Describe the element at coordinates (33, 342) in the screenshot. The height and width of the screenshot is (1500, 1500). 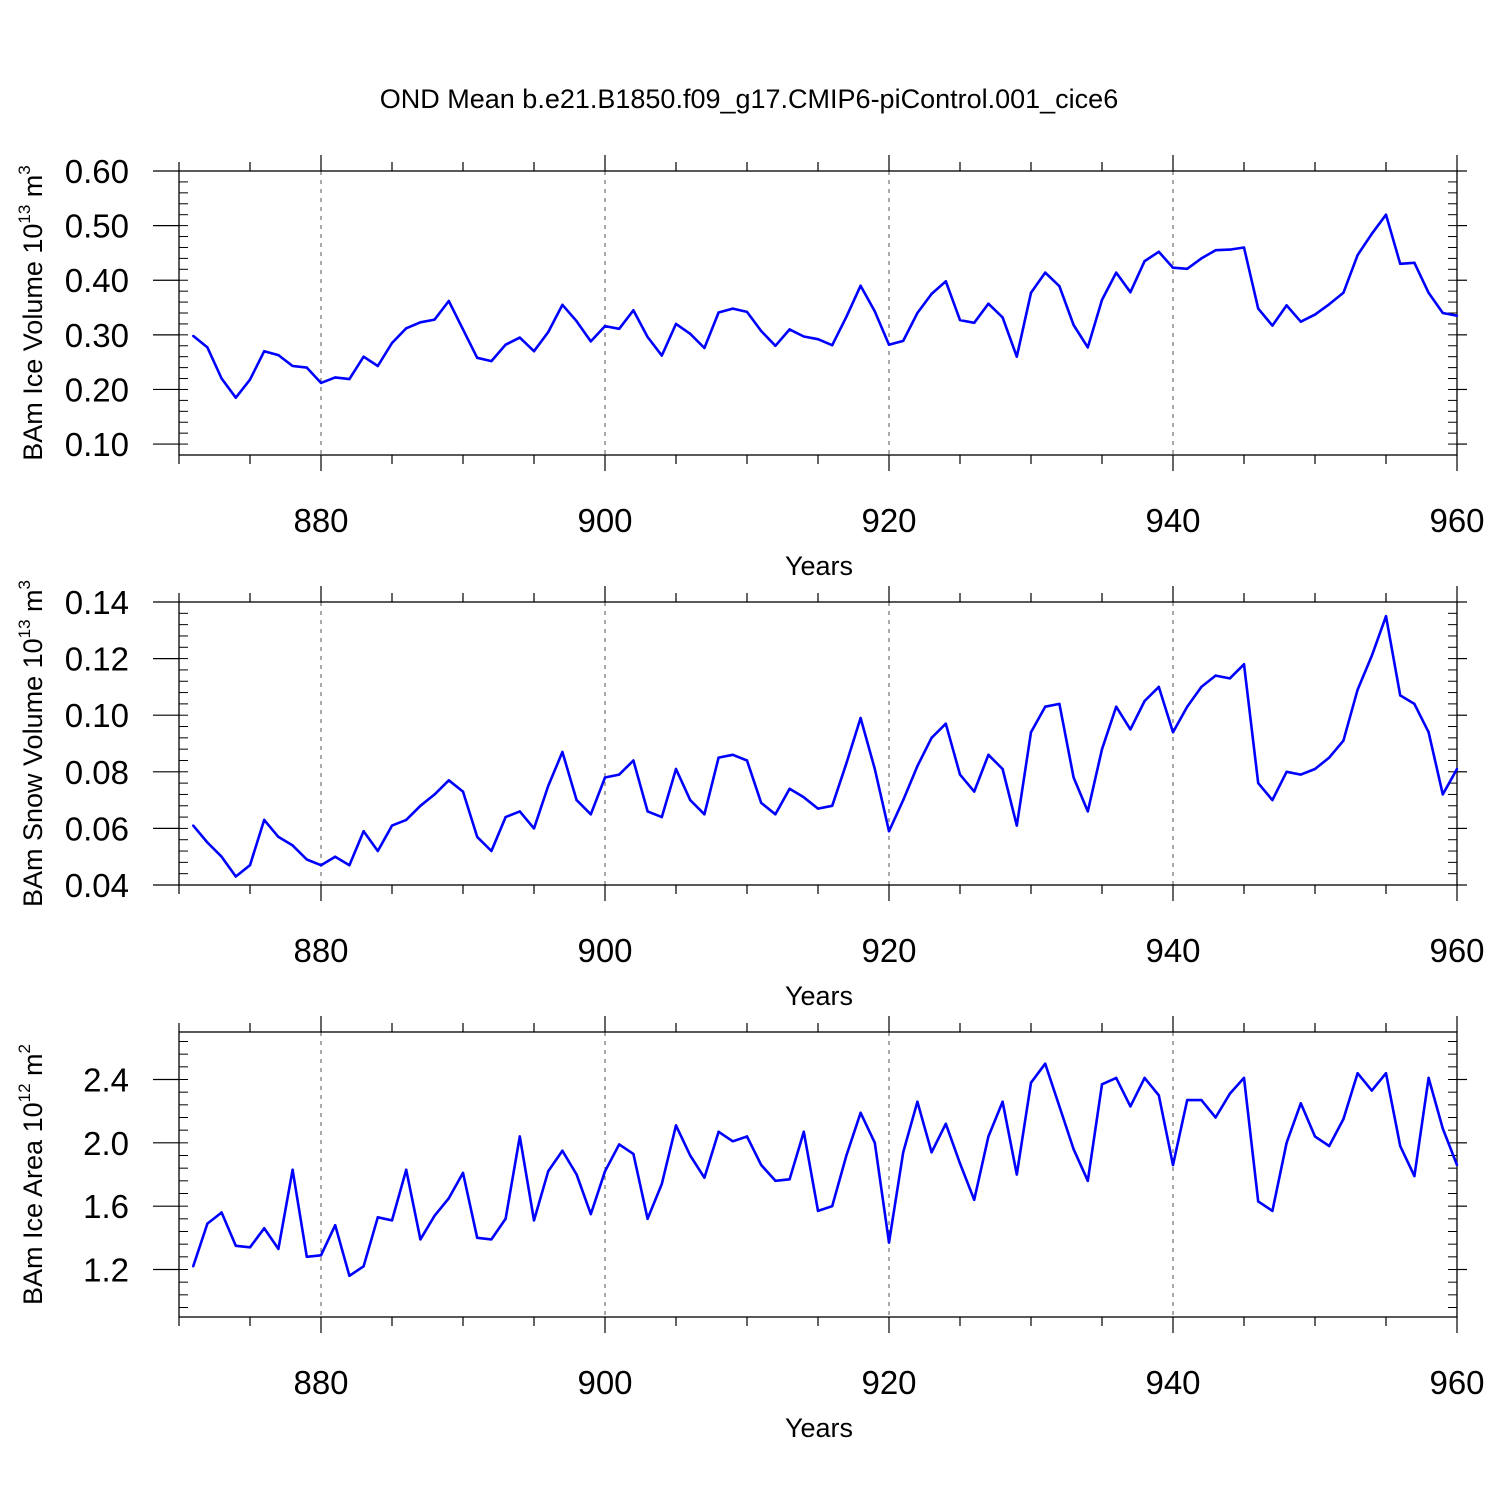
I see `y-axis-label-text: BAm Ice Volume 10` at that location.